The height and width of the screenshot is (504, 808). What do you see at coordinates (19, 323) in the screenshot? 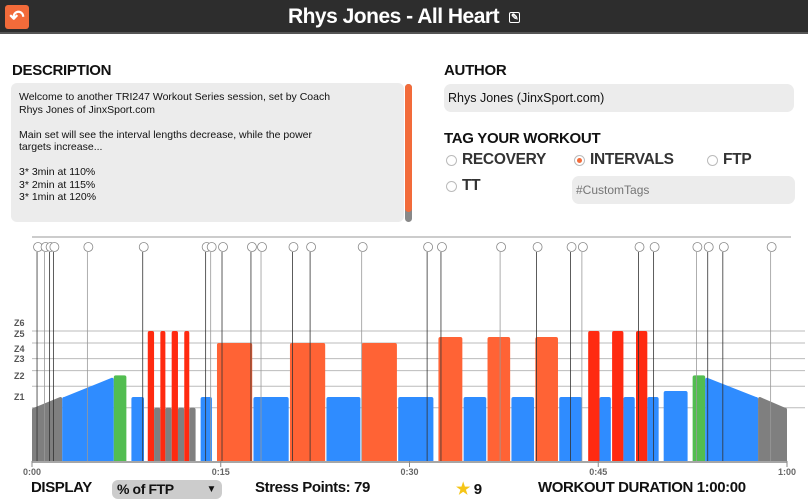
I see `zone-label-z6: Z6` at bounding box center [19, 323].